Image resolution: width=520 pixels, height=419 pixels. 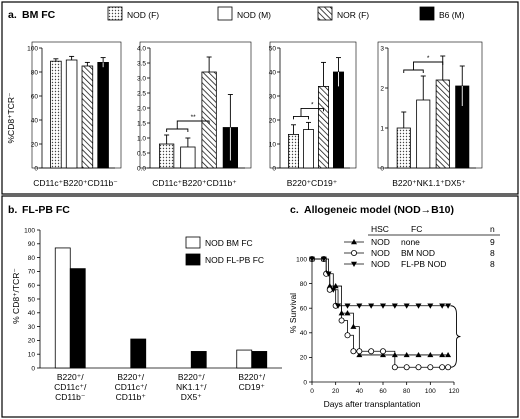 What do you see at coordinates (380, 282) in the screenshot?
I see `series-line` at bounding box center [380, 282].